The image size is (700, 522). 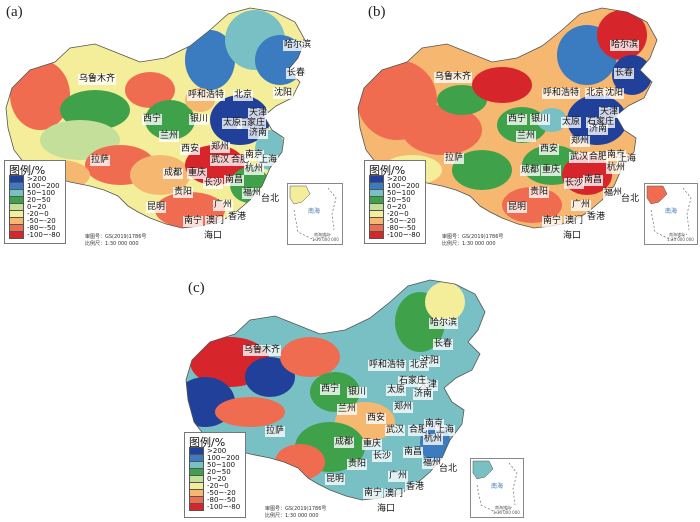 What do you see at coordinates (397, 207) in the screenshot?
I see `legend-label: 0~20` at bounding box center [397, 207].